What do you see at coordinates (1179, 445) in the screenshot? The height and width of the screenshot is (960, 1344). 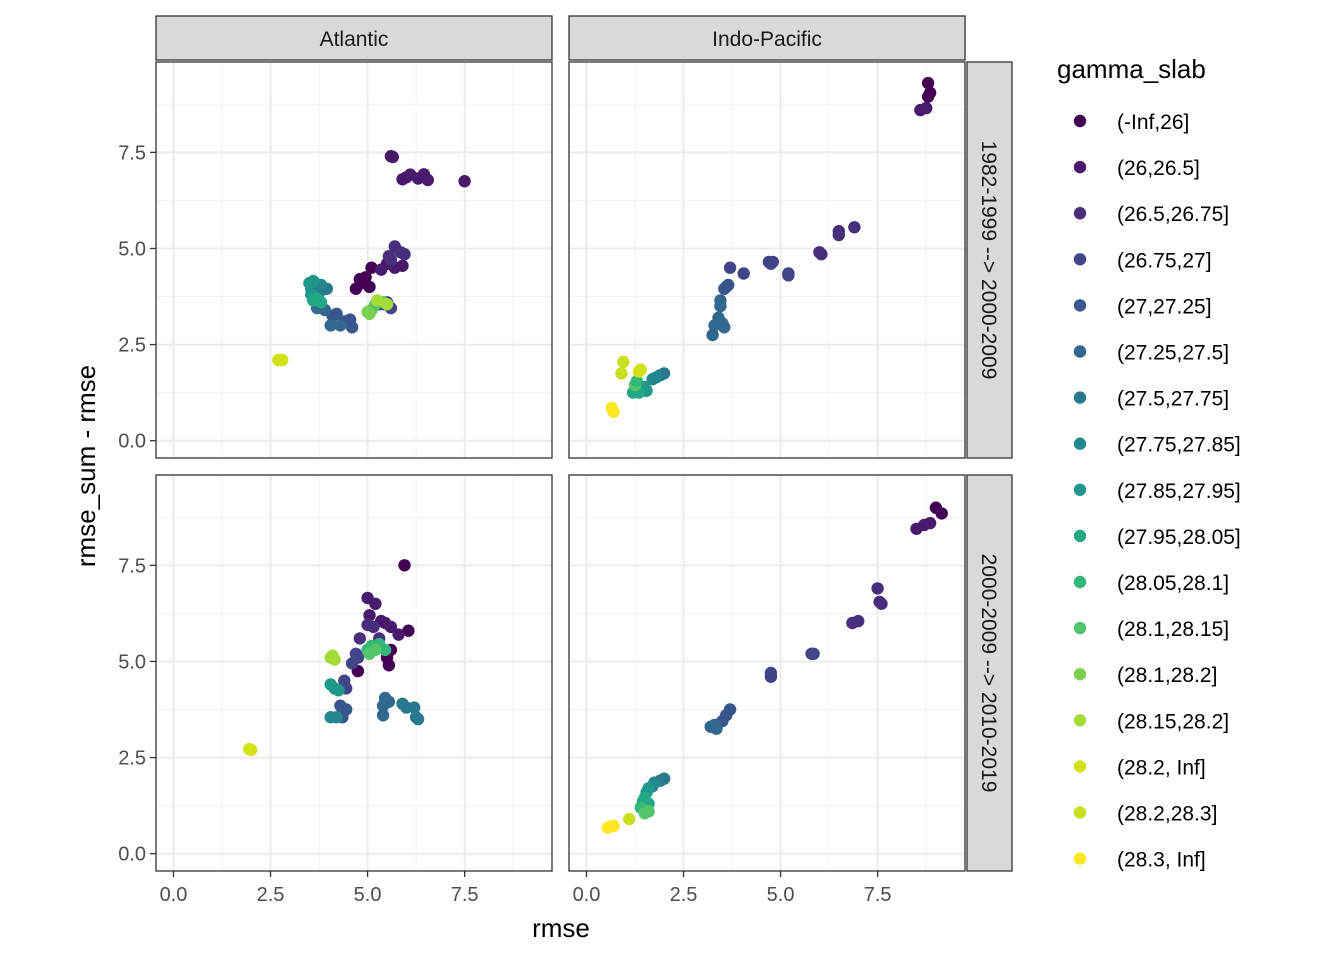 I see `legend-label: (27.75,27.85]` at bounding box center [1179, 445].